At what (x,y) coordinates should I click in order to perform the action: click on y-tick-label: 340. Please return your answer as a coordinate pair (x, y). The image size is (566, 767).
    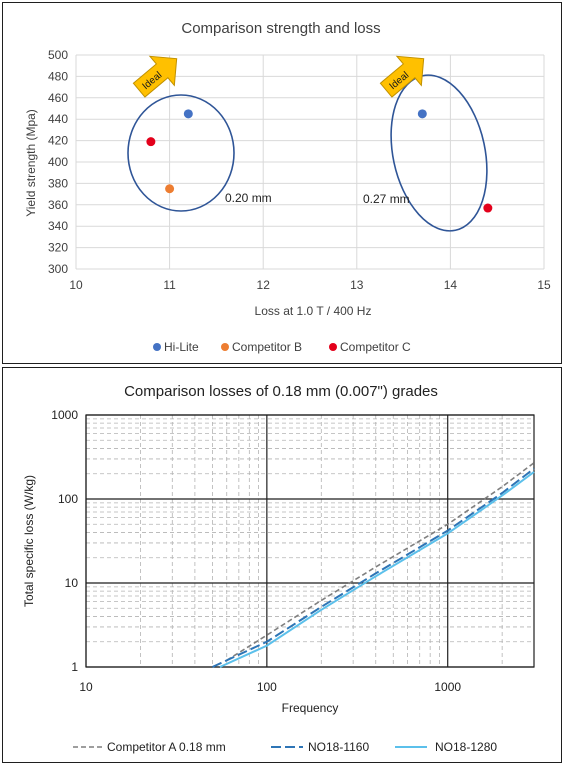
    Looking at the image, I should click on (58, 226).